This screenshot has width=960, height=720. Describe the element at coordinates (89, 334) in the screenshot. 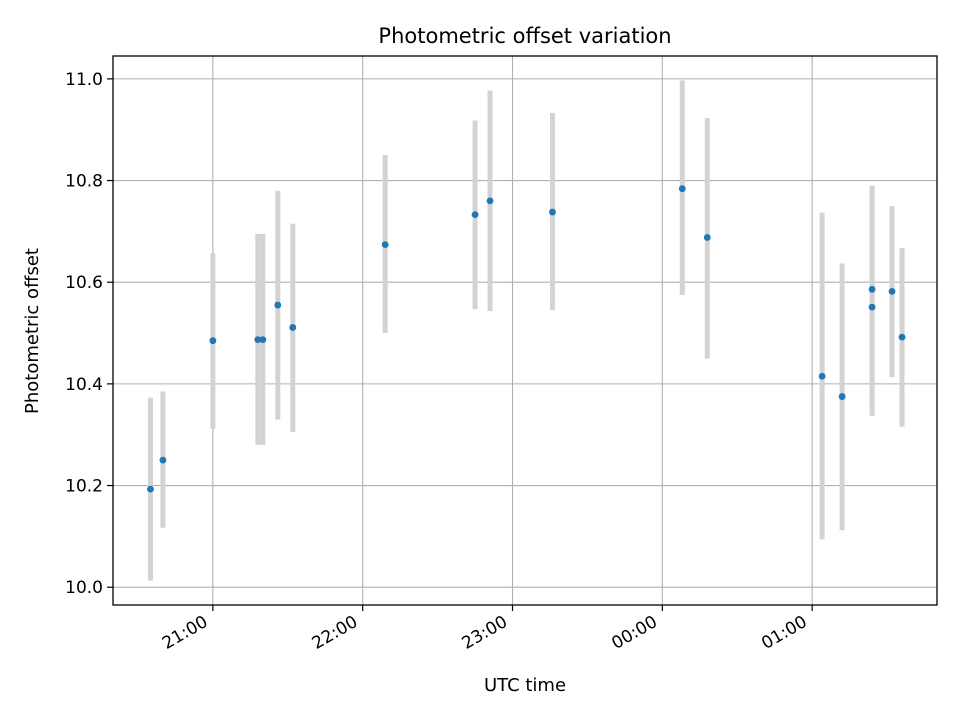

I see `y-axis-ticks: 10.0 10.2 10.4 10.6 10.8 11.0` at that location.